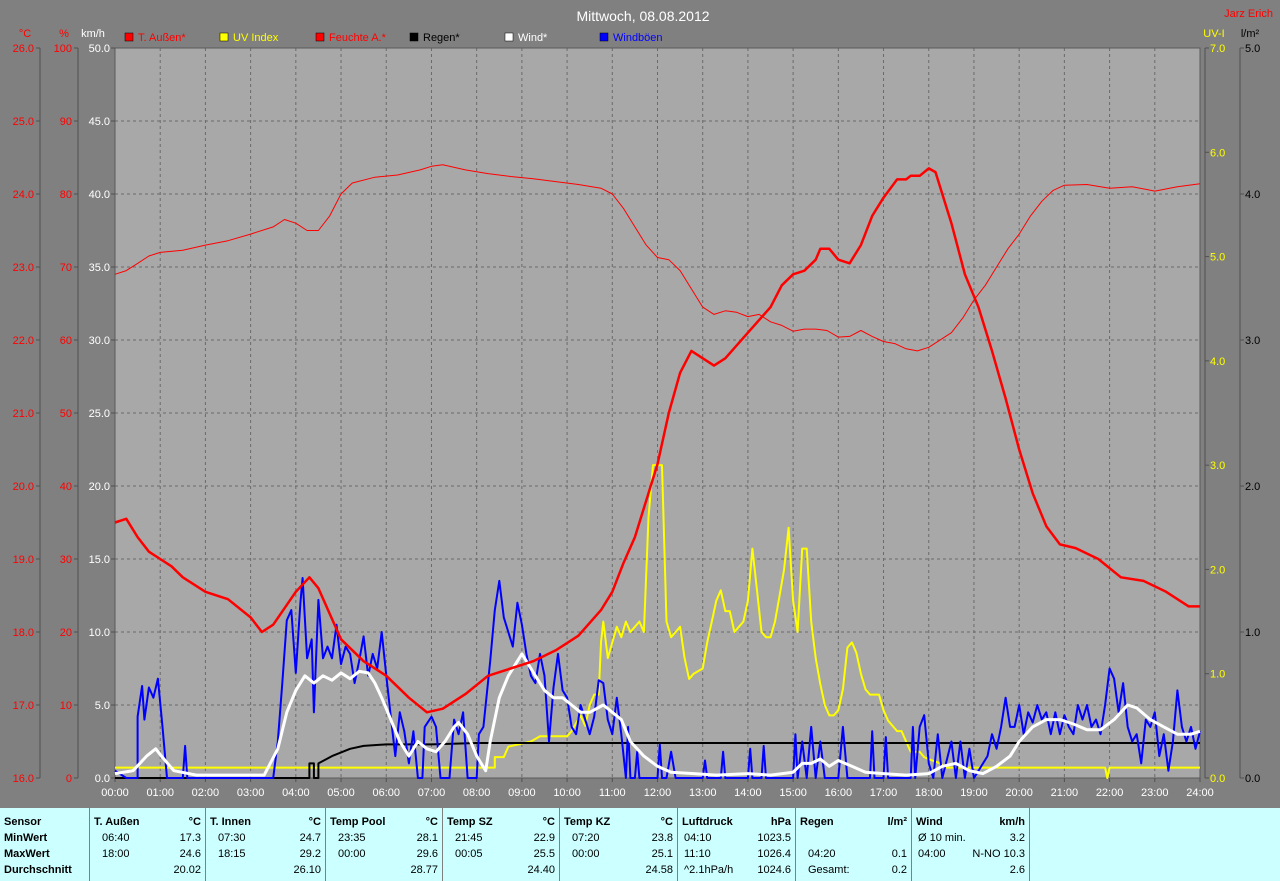 The image size is (1280, 881). What do you see at coordinates (427, 854) in the screenshot?
I see `cell-value: 29.6` at bounding box center [427, 854].